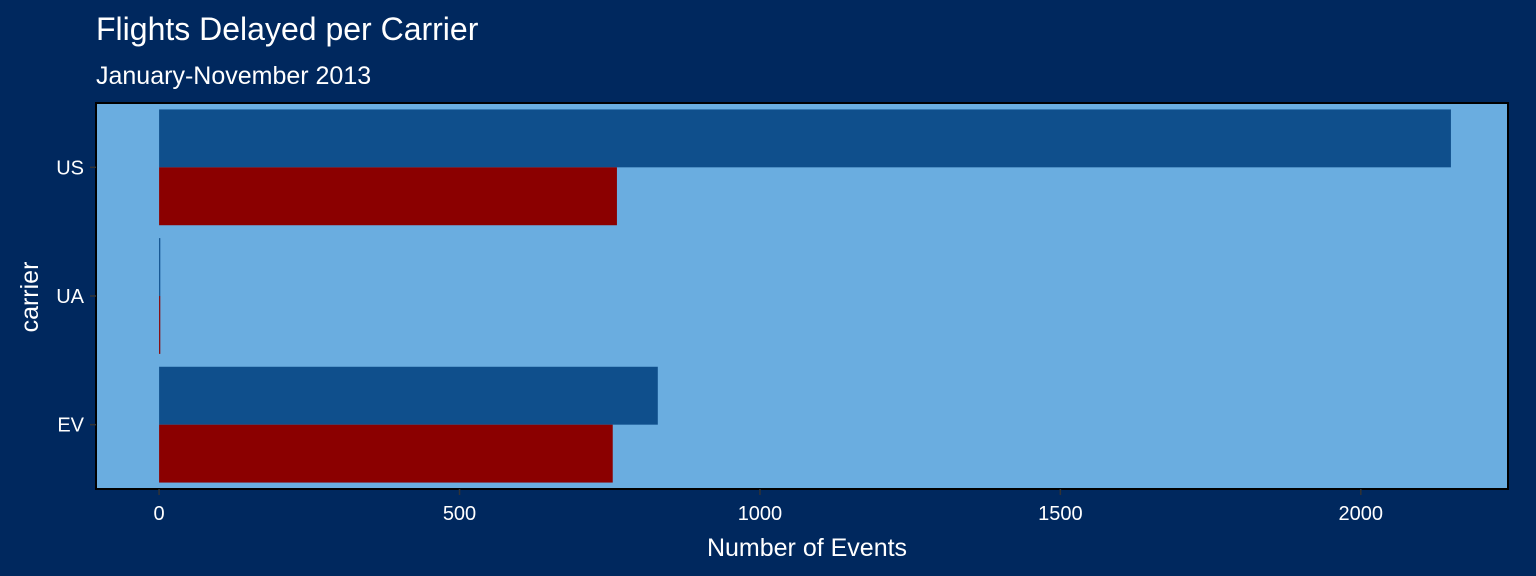 The image size is (1536, 576). Describe the element at coordinates (287, 29) in the screenshot. I see `chart-title: Flights Delayed per Carrier` at that location.